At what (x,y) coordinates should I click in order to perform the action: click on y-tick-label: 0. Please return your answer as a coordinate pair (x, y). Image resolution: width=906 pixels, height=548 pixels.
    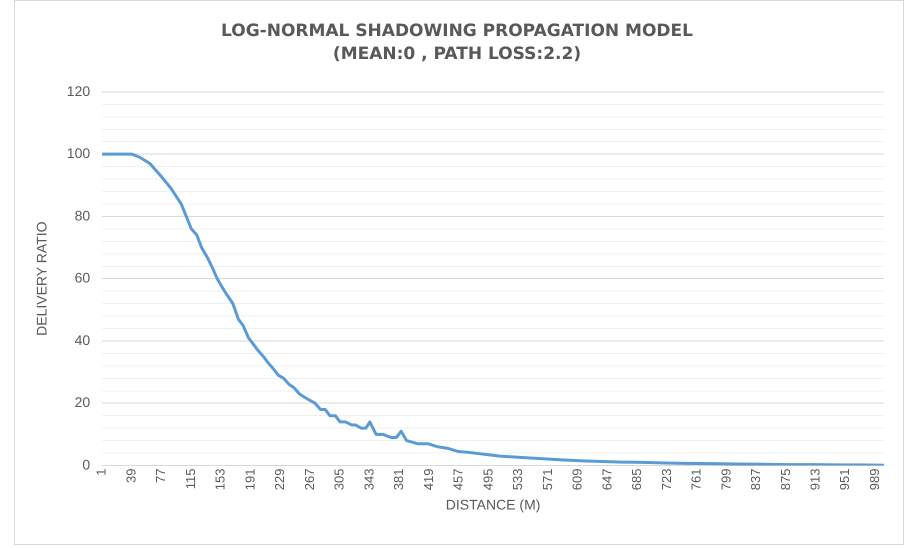
    Looking at the image, I should click on (86, 464).